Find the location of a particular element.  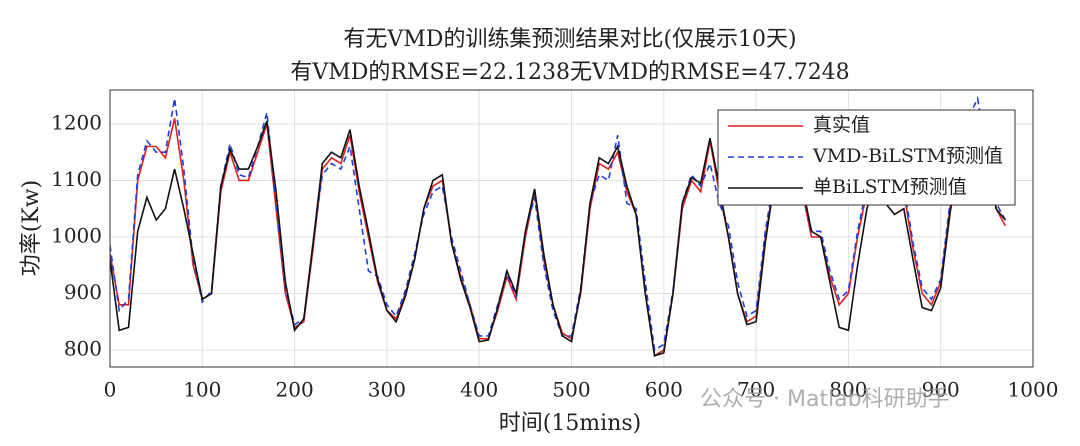

y-tick-label: 900 is located at coordinates (83, 292).